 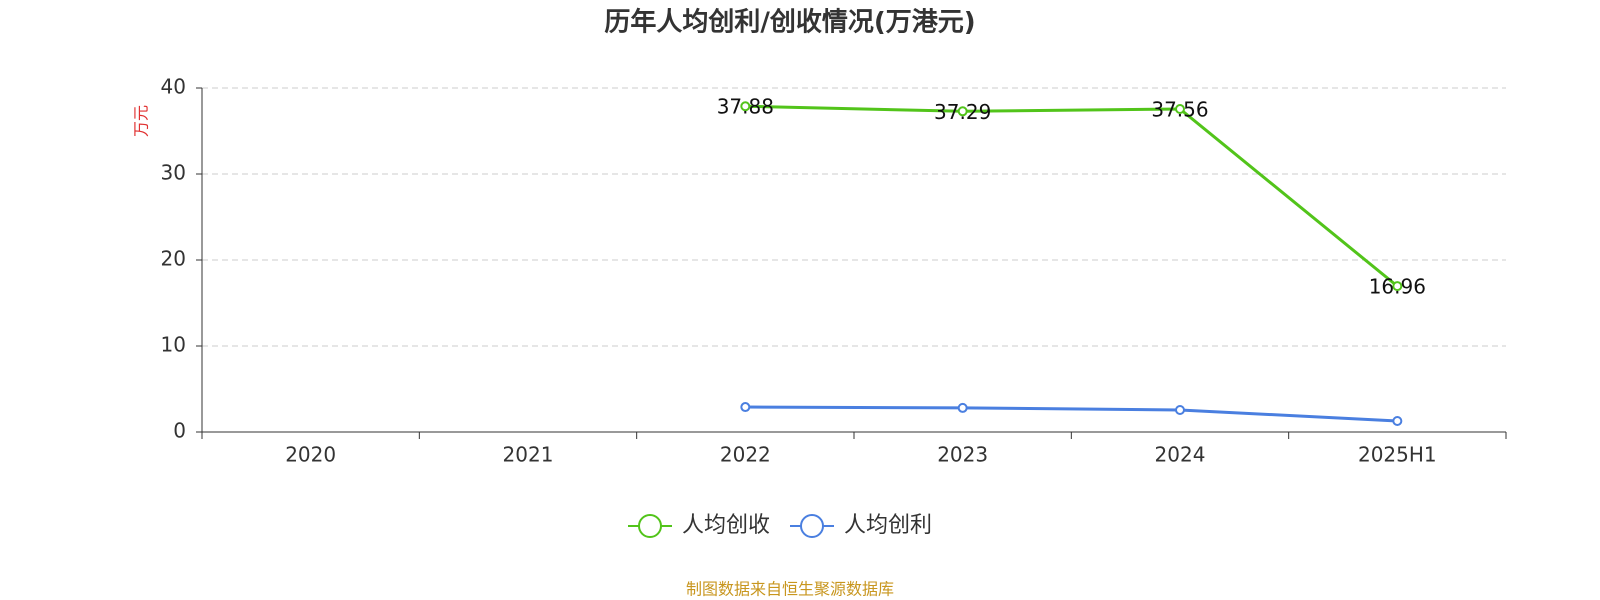 I want to click on chart-title: 历年人均创利/创收情况(万港元), so click(x=789, y=22).